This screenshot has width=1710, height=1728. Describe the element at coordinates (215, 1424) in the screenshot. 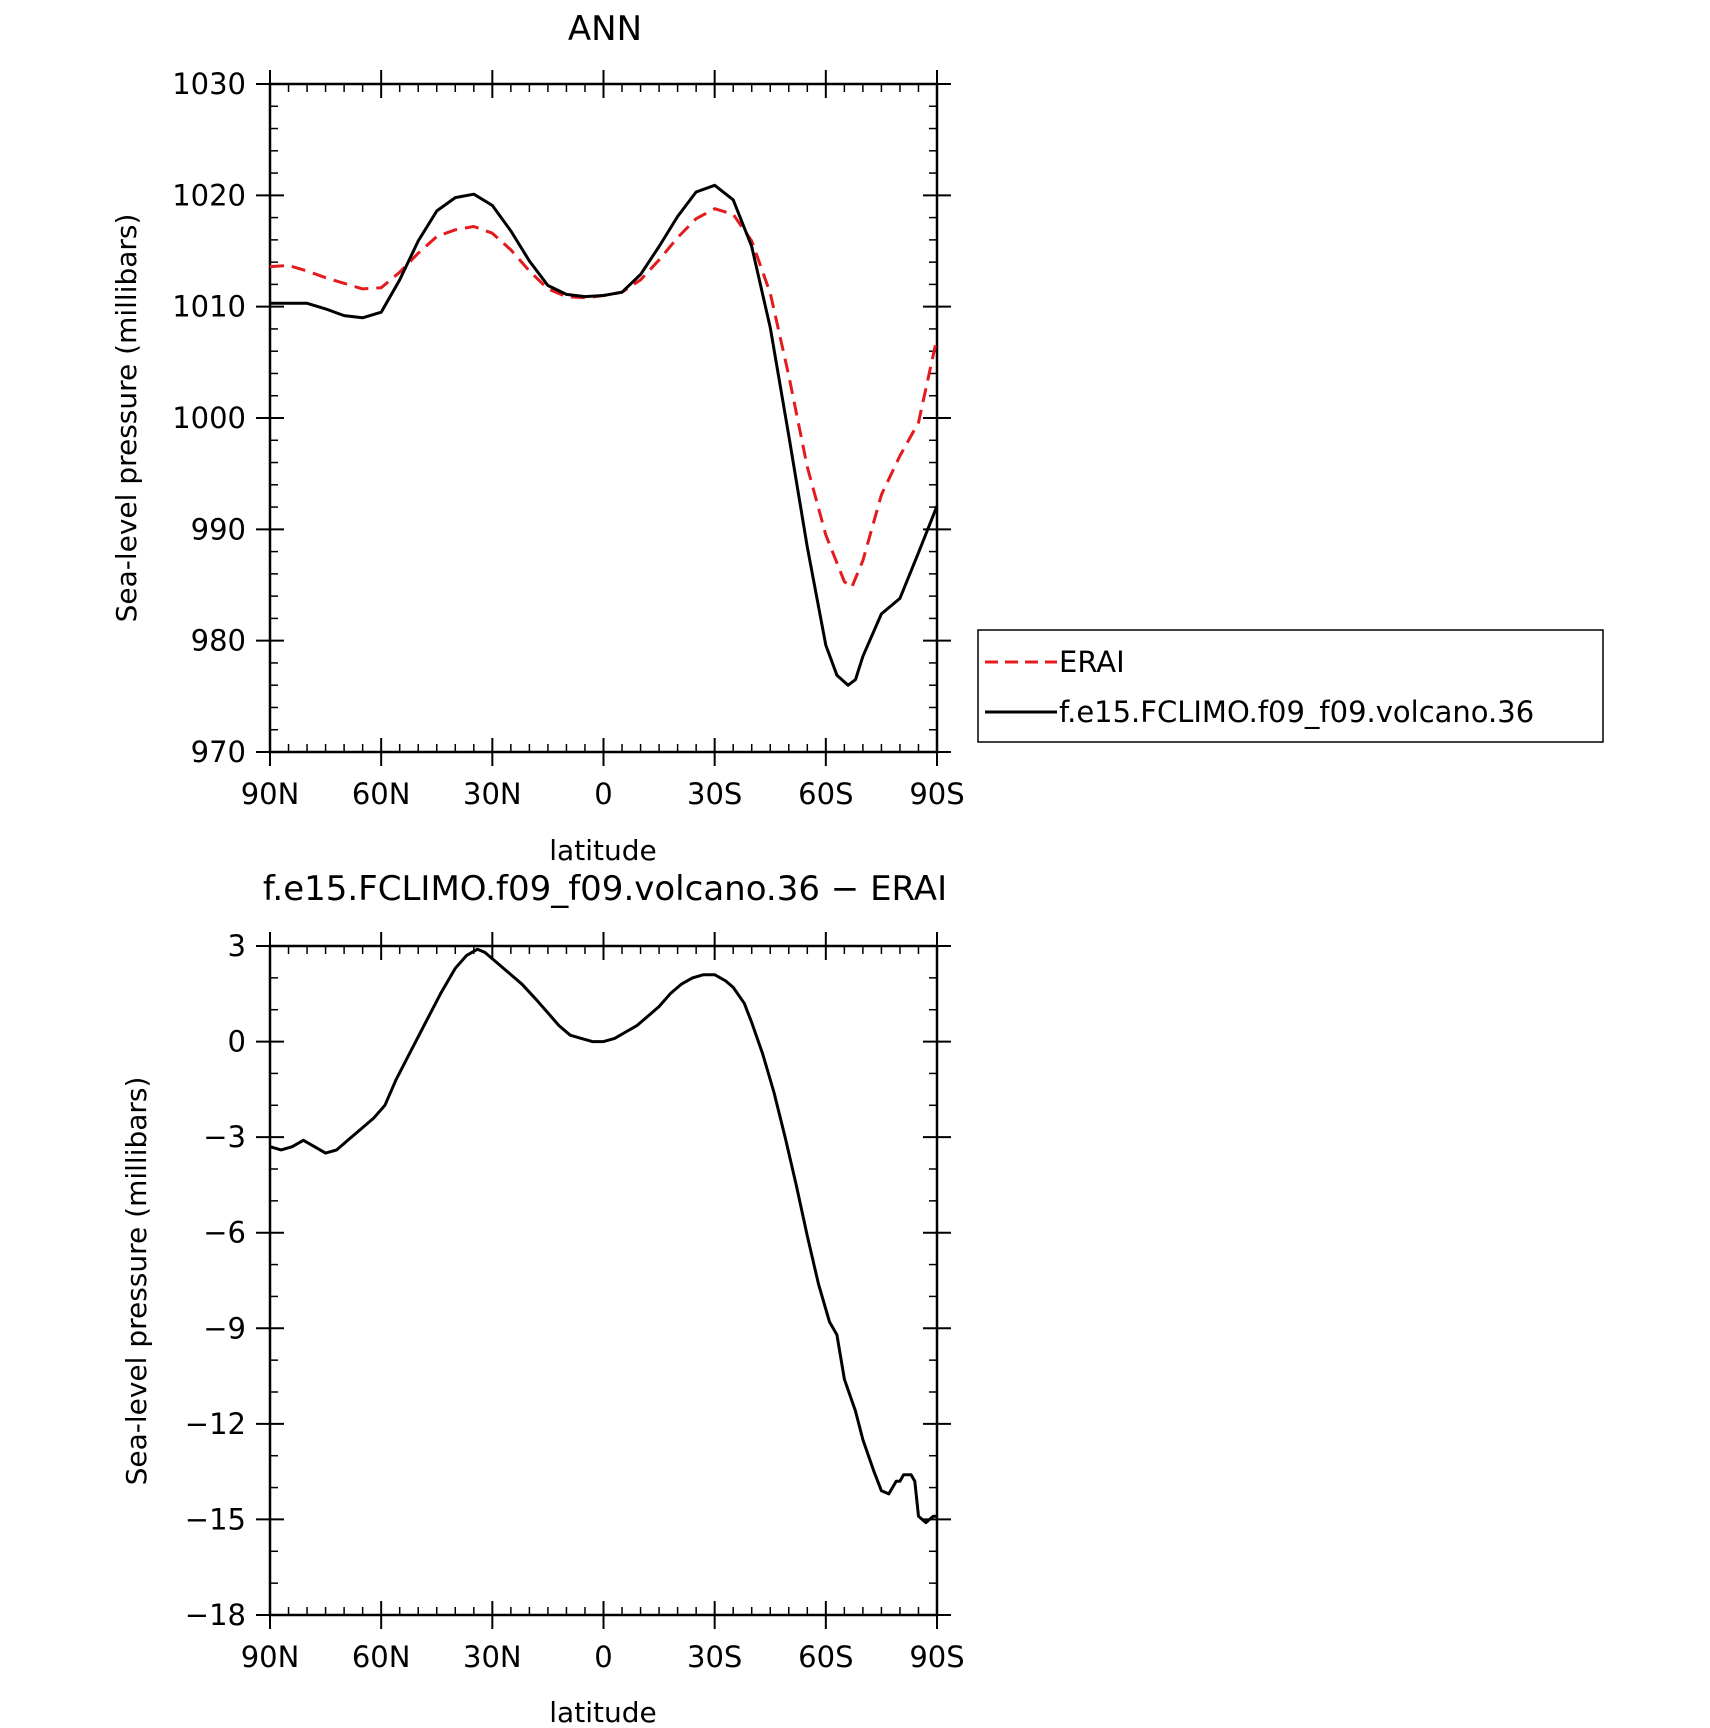

I see `y-tick-label: −12` at that location.